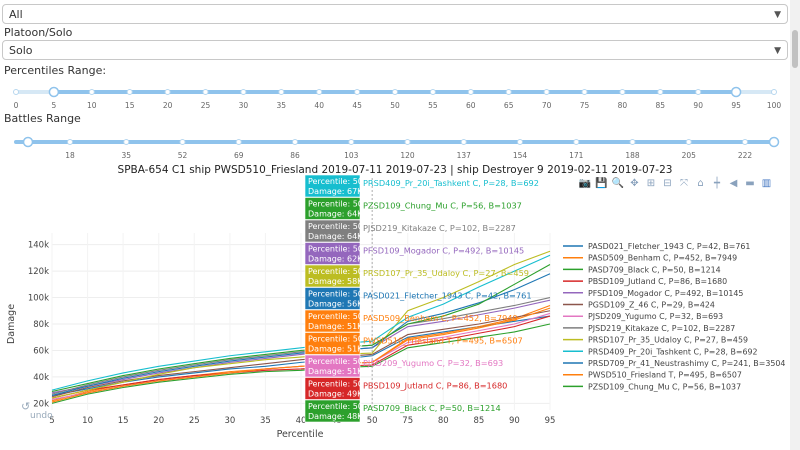  What do you see at coordinates (446, 273) in the screenshot?
I see `hover-series-text: PRSD107_Pr_35_Udaloy C, P=27, B=459` at bounding box center [446, 273].